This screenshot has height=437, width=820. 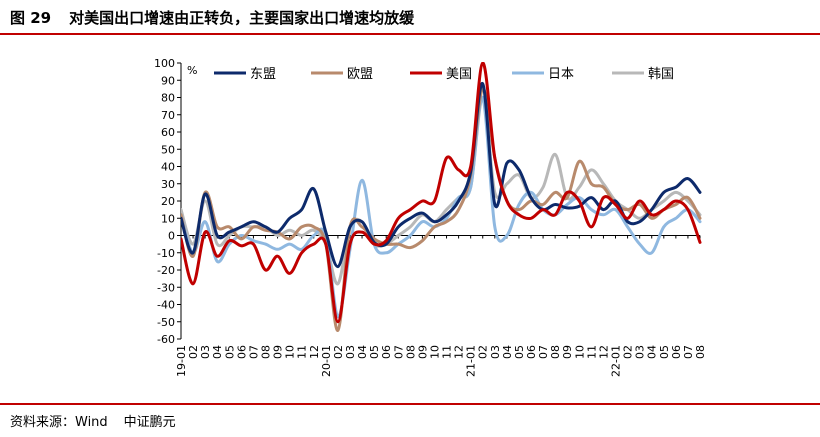 I want to click on x-tick-label: 21-01, so click(x=471, y=361).